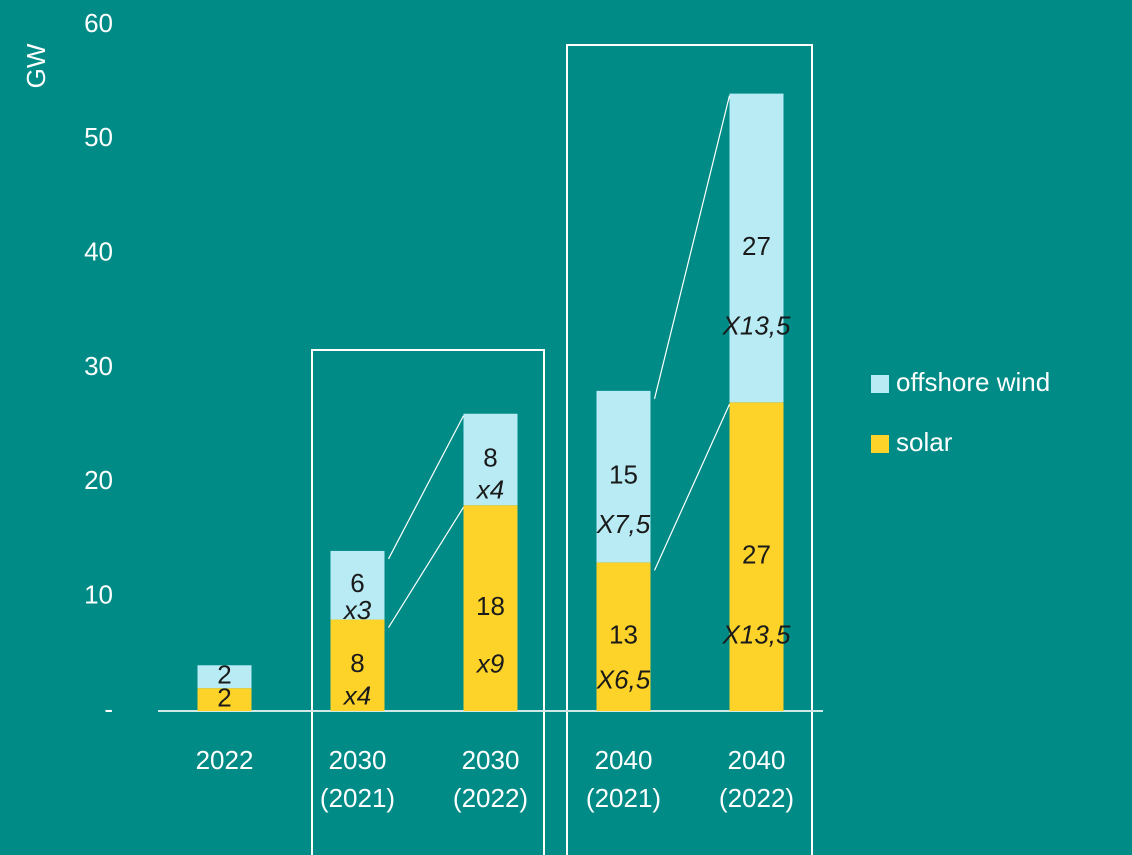  What do you see at coordinates (357, 610) in the screenshot?
I see `multiplier-label: x3` at bounding box center [357, 610].